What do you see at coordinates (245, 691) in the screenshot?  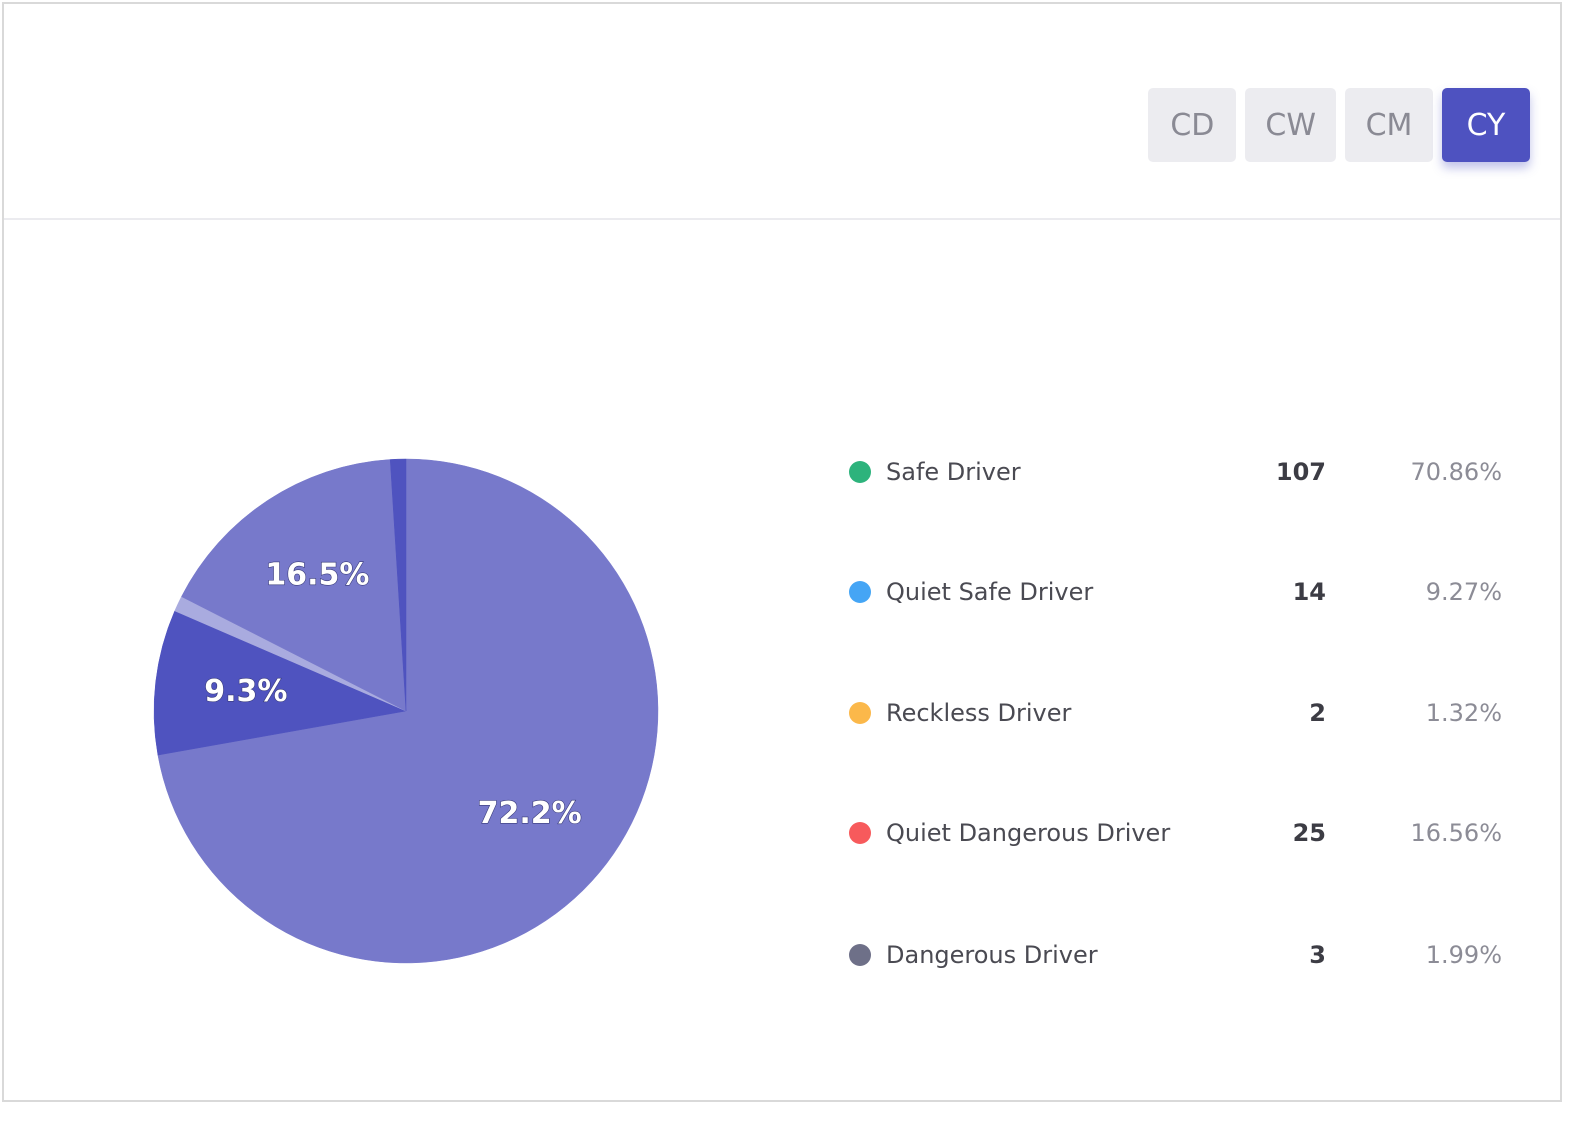 I see `pie-slice-label: 9.3%` at bounding box center [245, 691].